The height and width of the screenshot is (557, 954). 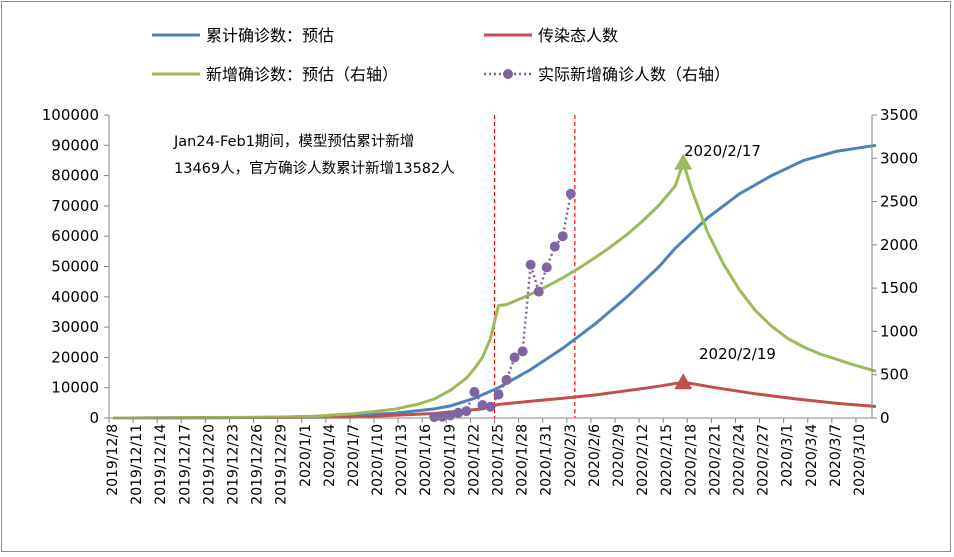 What do you see at coordinates (667, 460) in the screenshot?
I see `x-axis-tick-label: 2020/2/15` at bounding box center [667, 460].